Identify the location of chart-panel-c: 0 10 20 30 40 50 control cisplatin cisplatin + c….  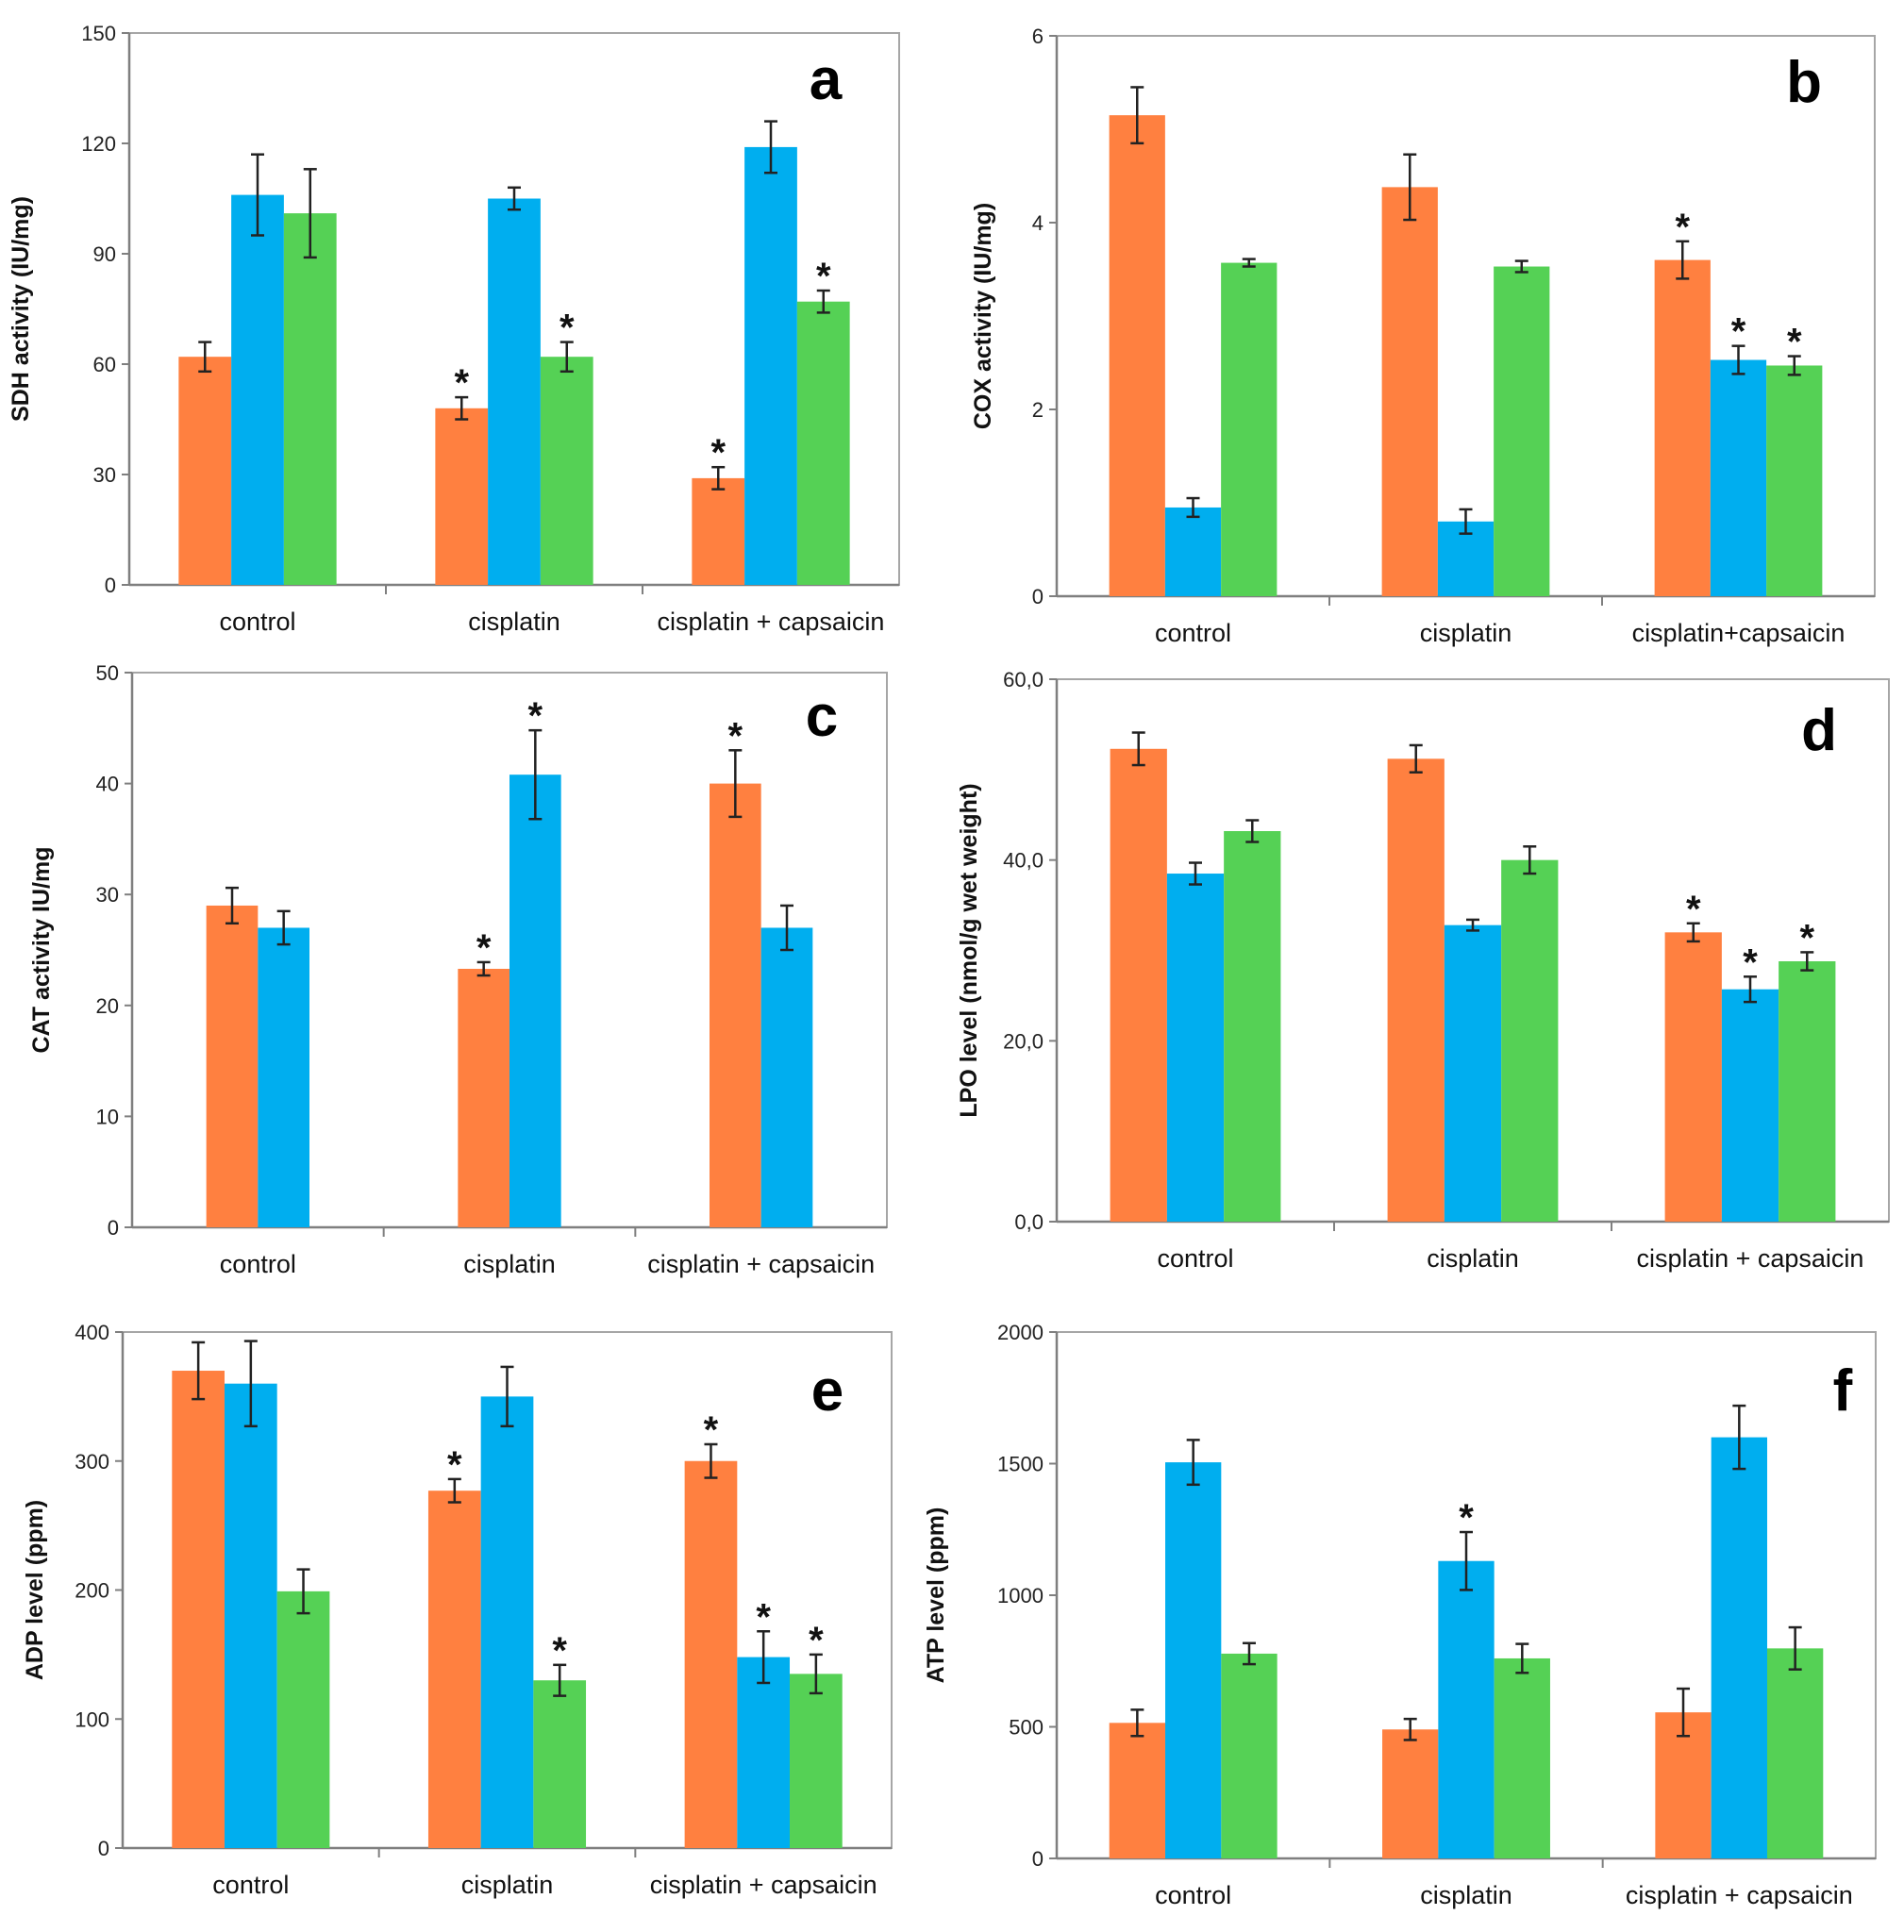
(458, 969).